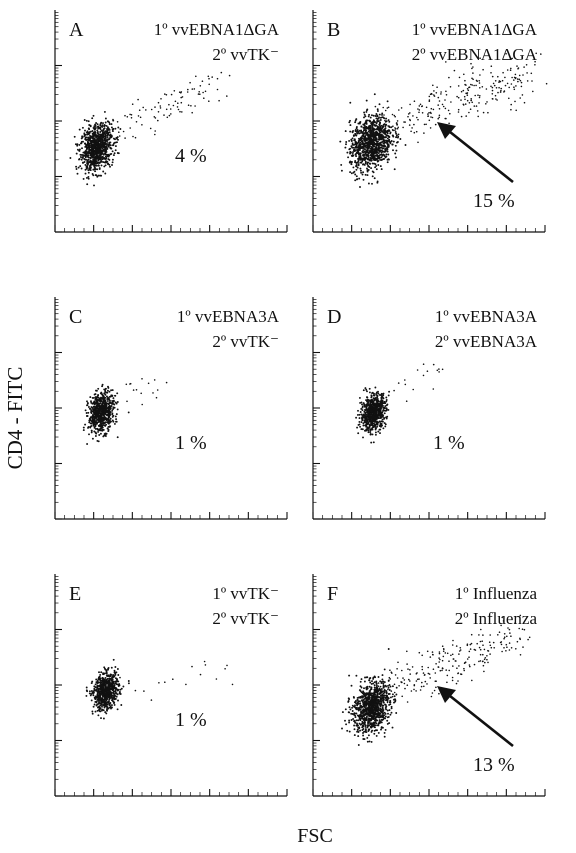 The height and width of the screenshot is (853, 576). I want to click on percent-label: 1 %, so click(449, 443).